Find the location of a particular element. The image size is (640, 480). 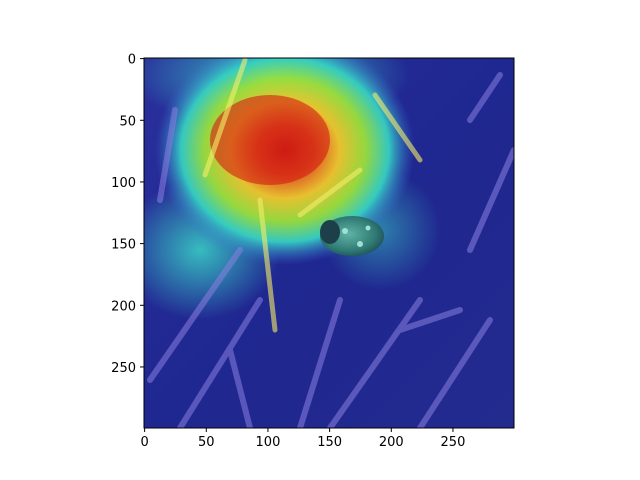

y-tick-label: 100 is located at coordinates (123, 183).